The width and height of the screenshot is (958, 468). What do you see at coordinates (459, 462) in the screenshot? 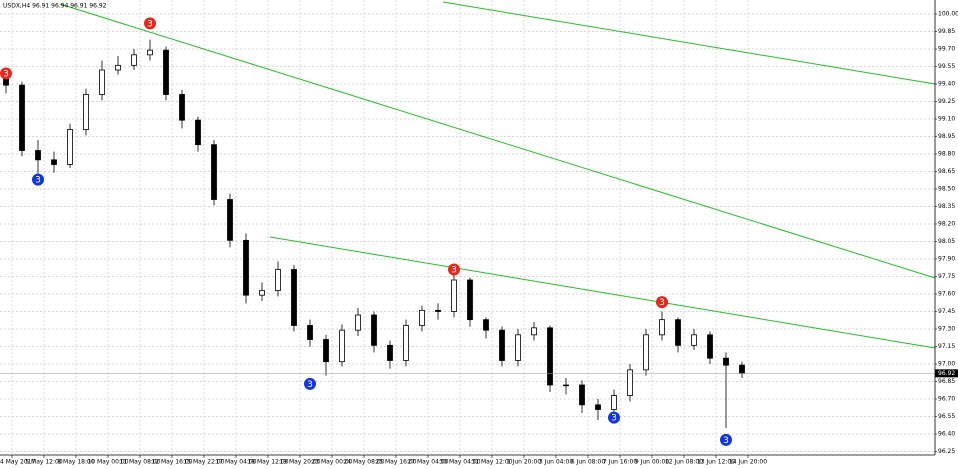
I see `x-tick-label: 30 May 04:00` at bounding box center [459, 462].